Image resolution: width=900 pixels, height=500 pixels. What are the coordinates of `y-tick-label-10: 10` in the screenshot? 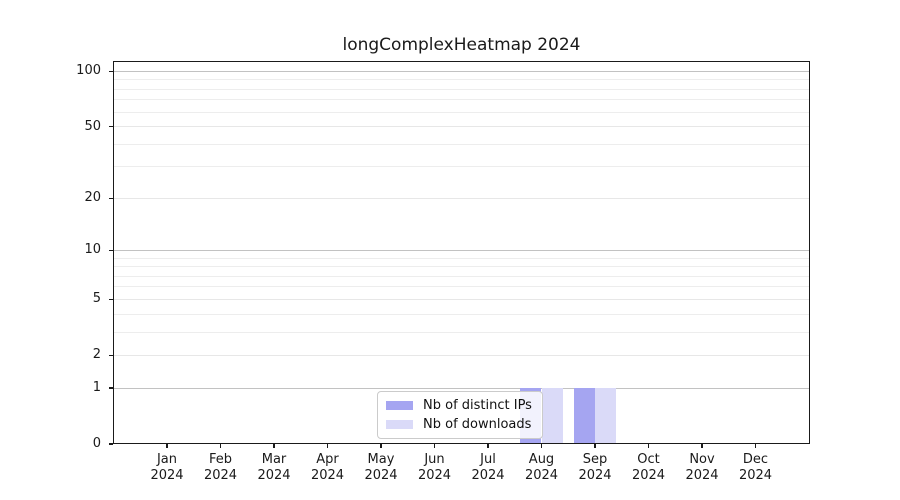 It's located at (92, 250).